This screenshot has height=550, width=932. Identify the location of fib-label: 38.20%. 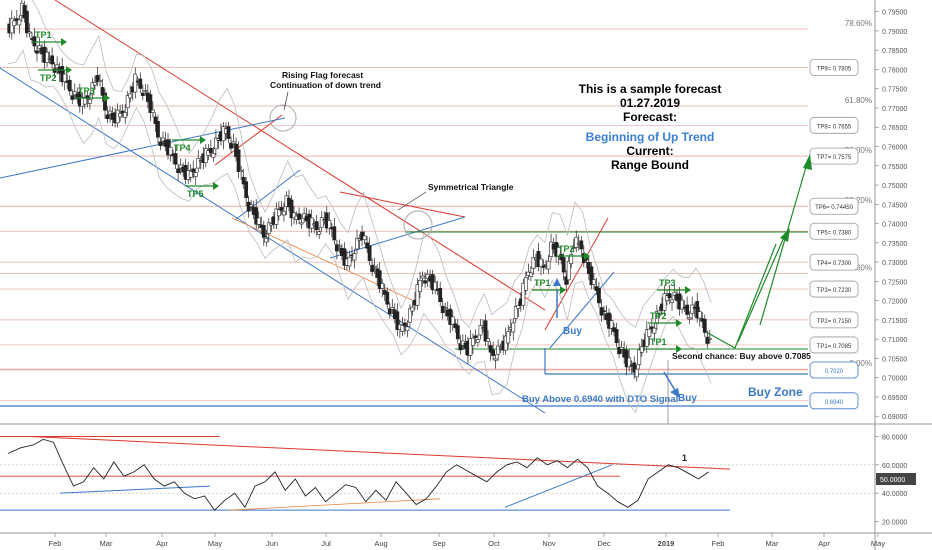
(858, 200).